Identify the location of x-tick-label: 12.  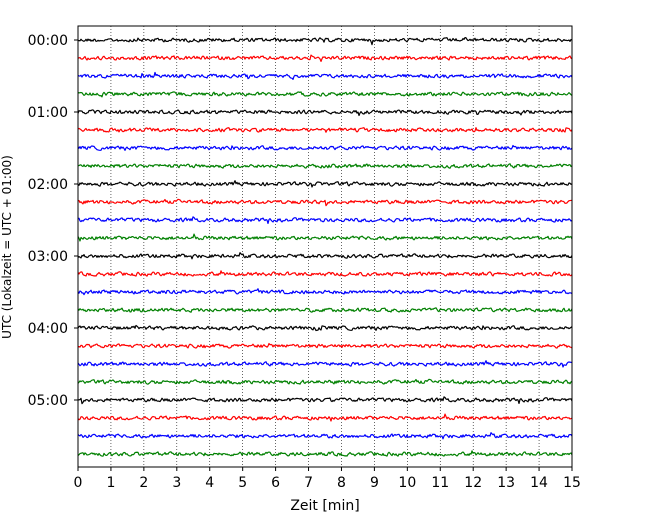
(473, 483).